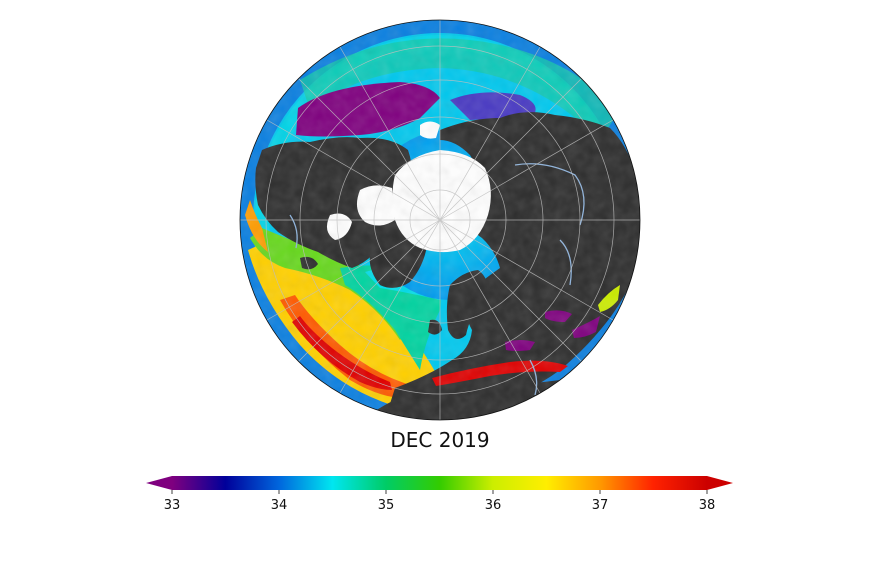 This screenshot has height=576, width=880. I want to click on colorbar-extend-min, so click(159, 483).